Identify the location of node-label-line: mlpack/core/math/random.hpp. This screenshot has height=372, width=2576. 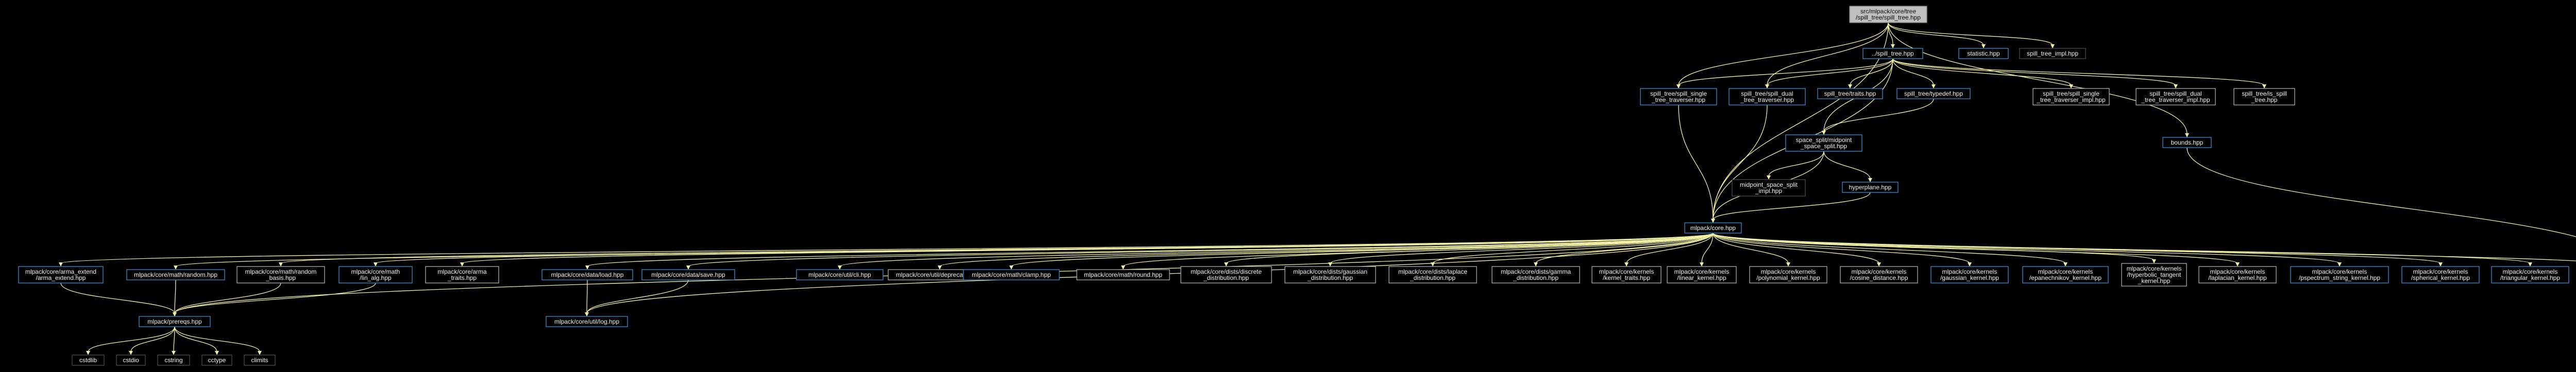
(175, 274).